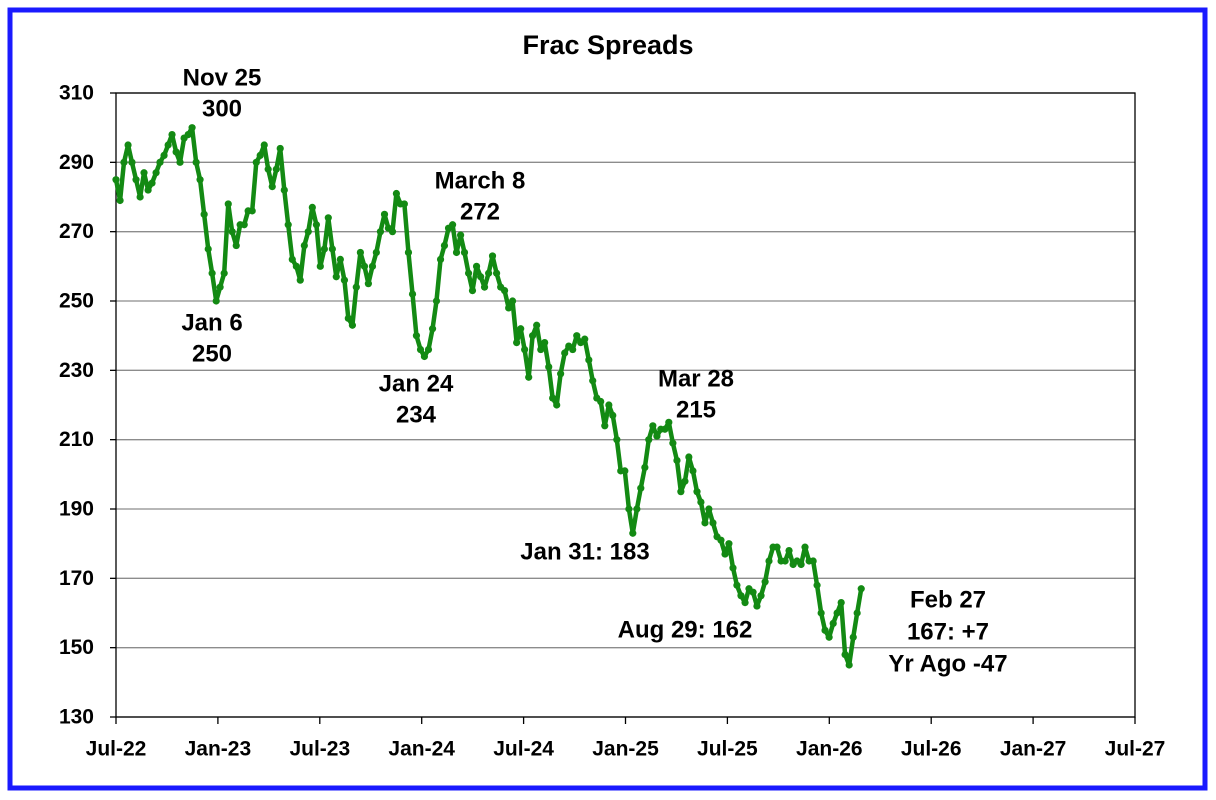 The height and width of the screenshot is (800, 1216). Describe the element at coordinates (625, 749) in the screenshot. I see `x-tick-label: Jan-25` at that location.